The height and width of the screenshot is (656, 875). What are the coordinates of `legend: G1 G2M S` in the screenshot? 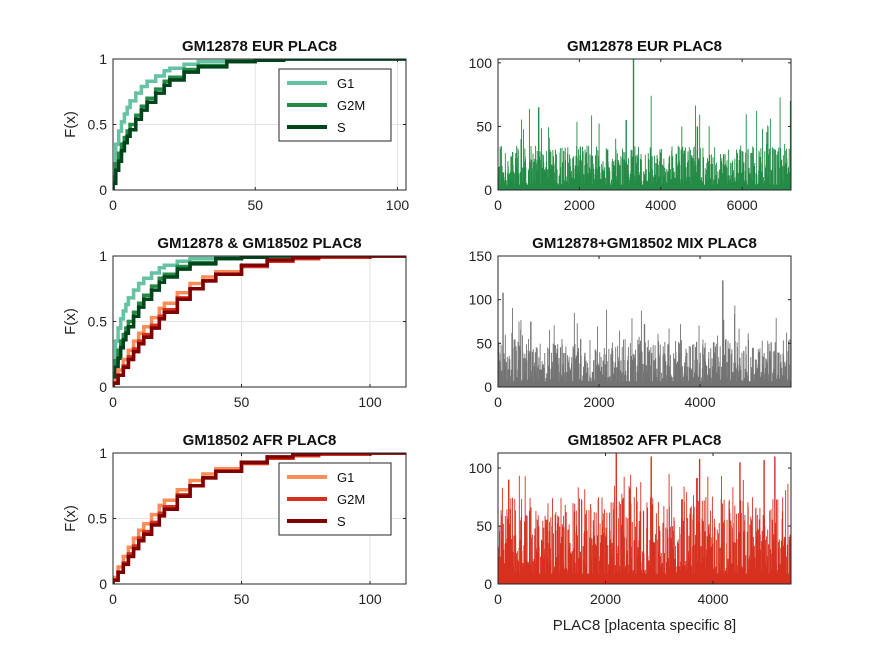 It's located at (335, 105).